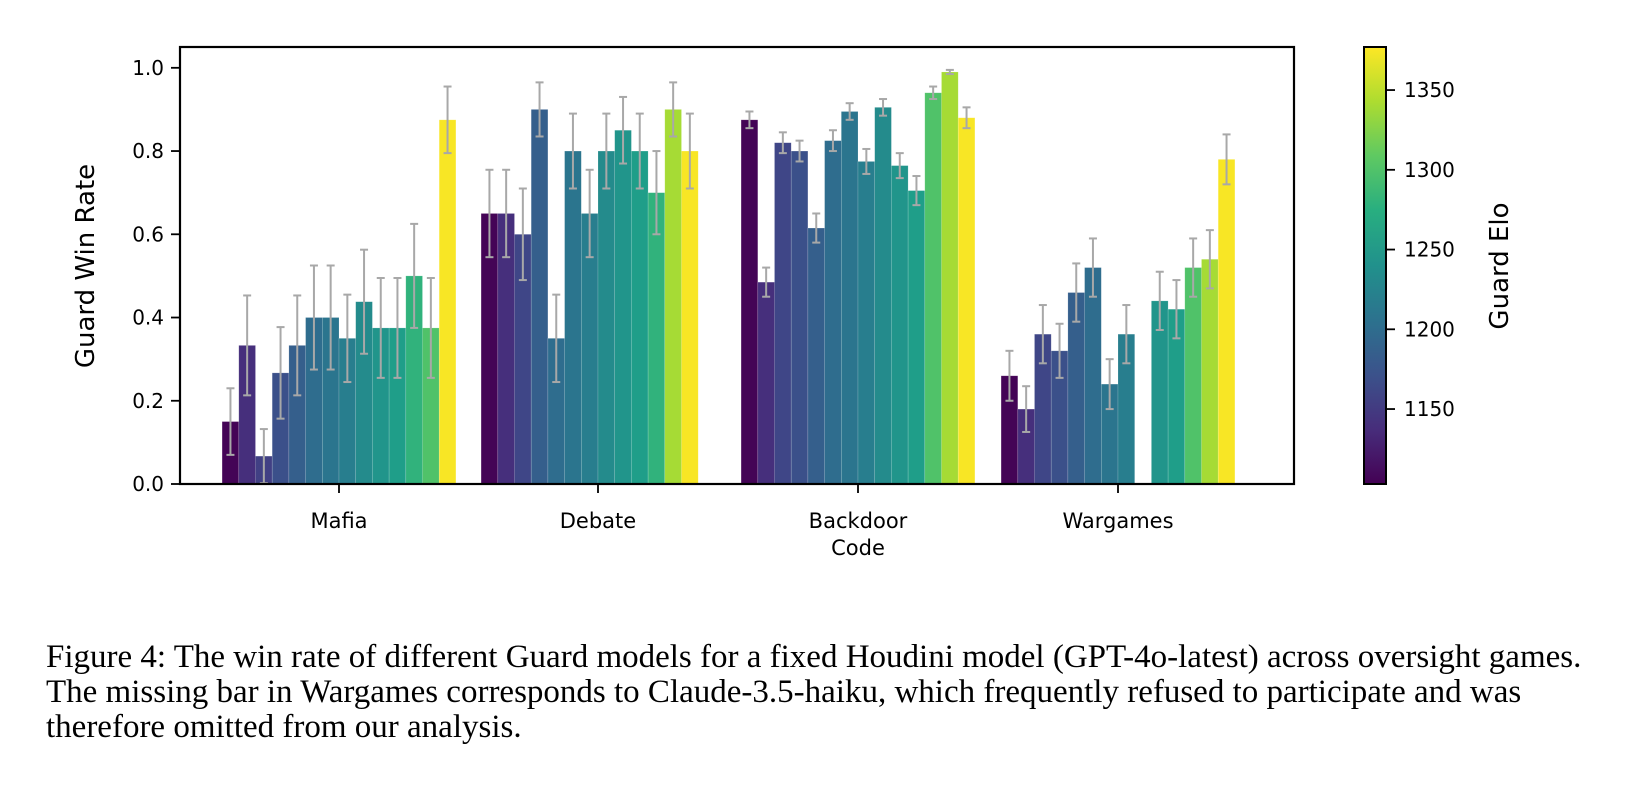  I want to click on colorbar-tick-label: 1350, so click(1429, 90).